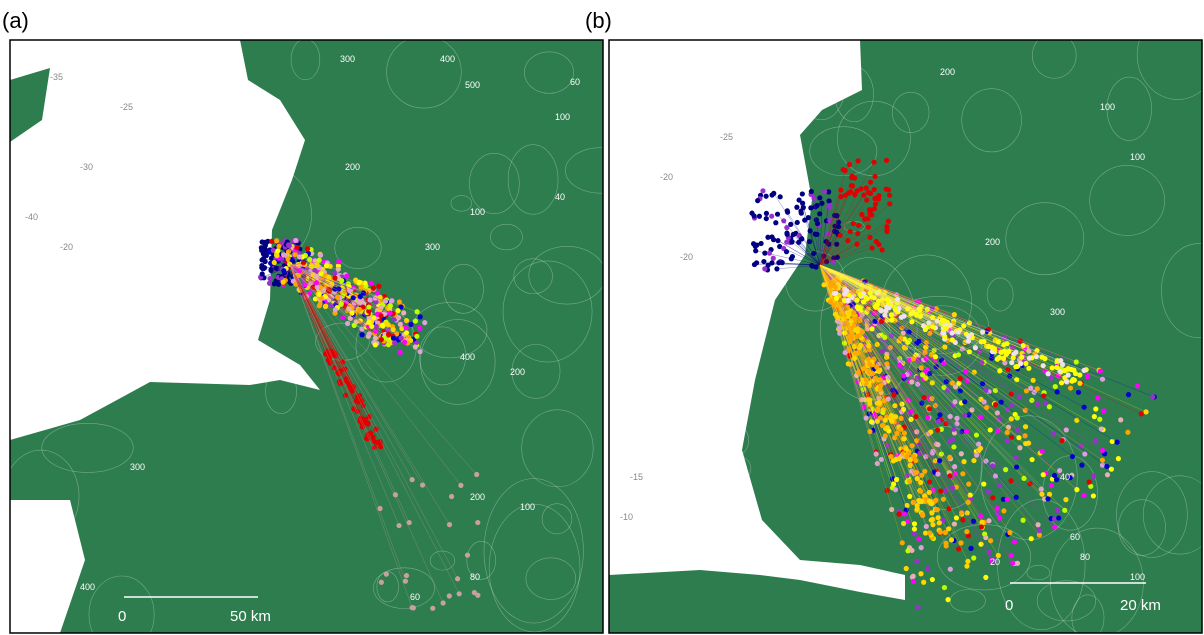 The width and height of the screenshot is (1204, 635). What do you see at coordinates (575, 82) in the screenshot?
I see `contour-label: 60` at bounding box center [575, 82].